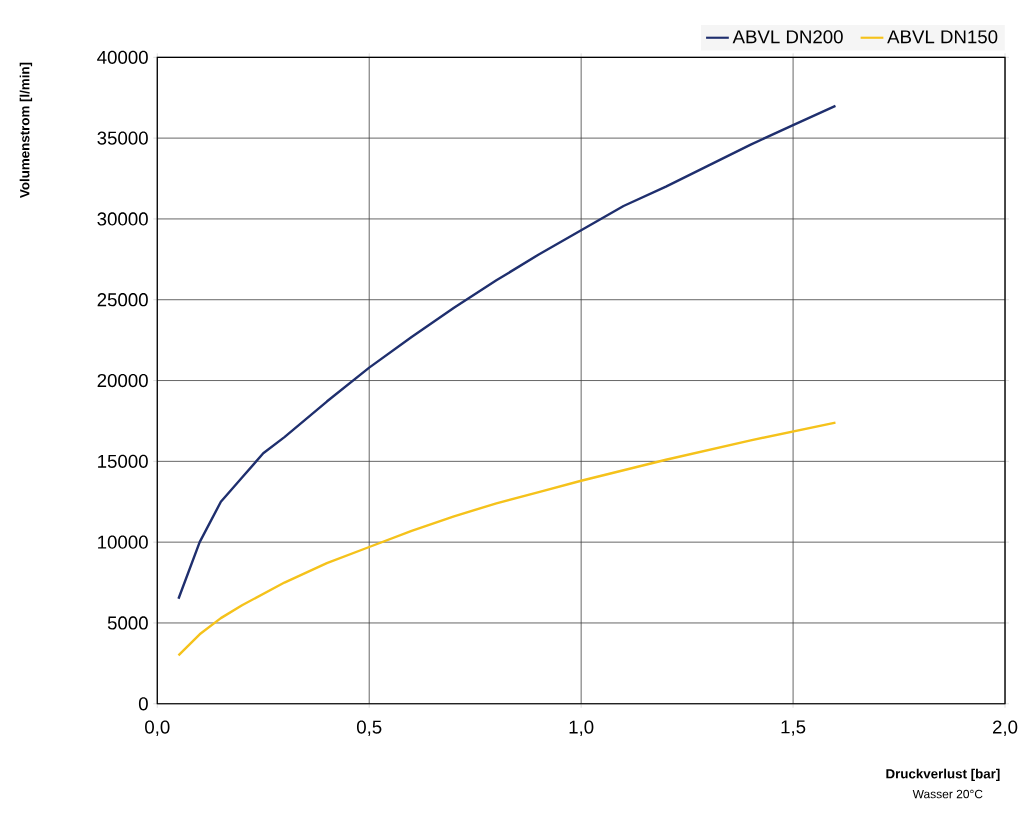 The height and width of the screenshot is (825, 1033). Describe the element at coordinates (1005, 728) in the screenshot. I see `x-tick-label: 2,0` at that location.